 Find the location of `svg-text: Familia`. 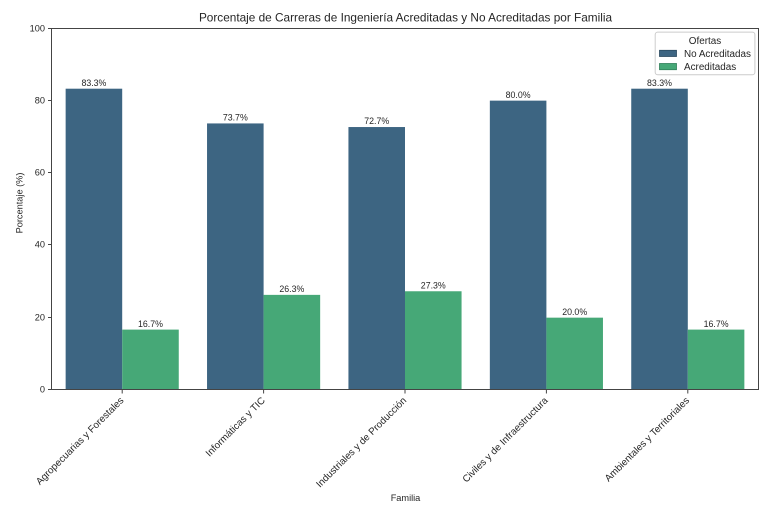

svg-text: Familia is located at coordinates (406, 498).